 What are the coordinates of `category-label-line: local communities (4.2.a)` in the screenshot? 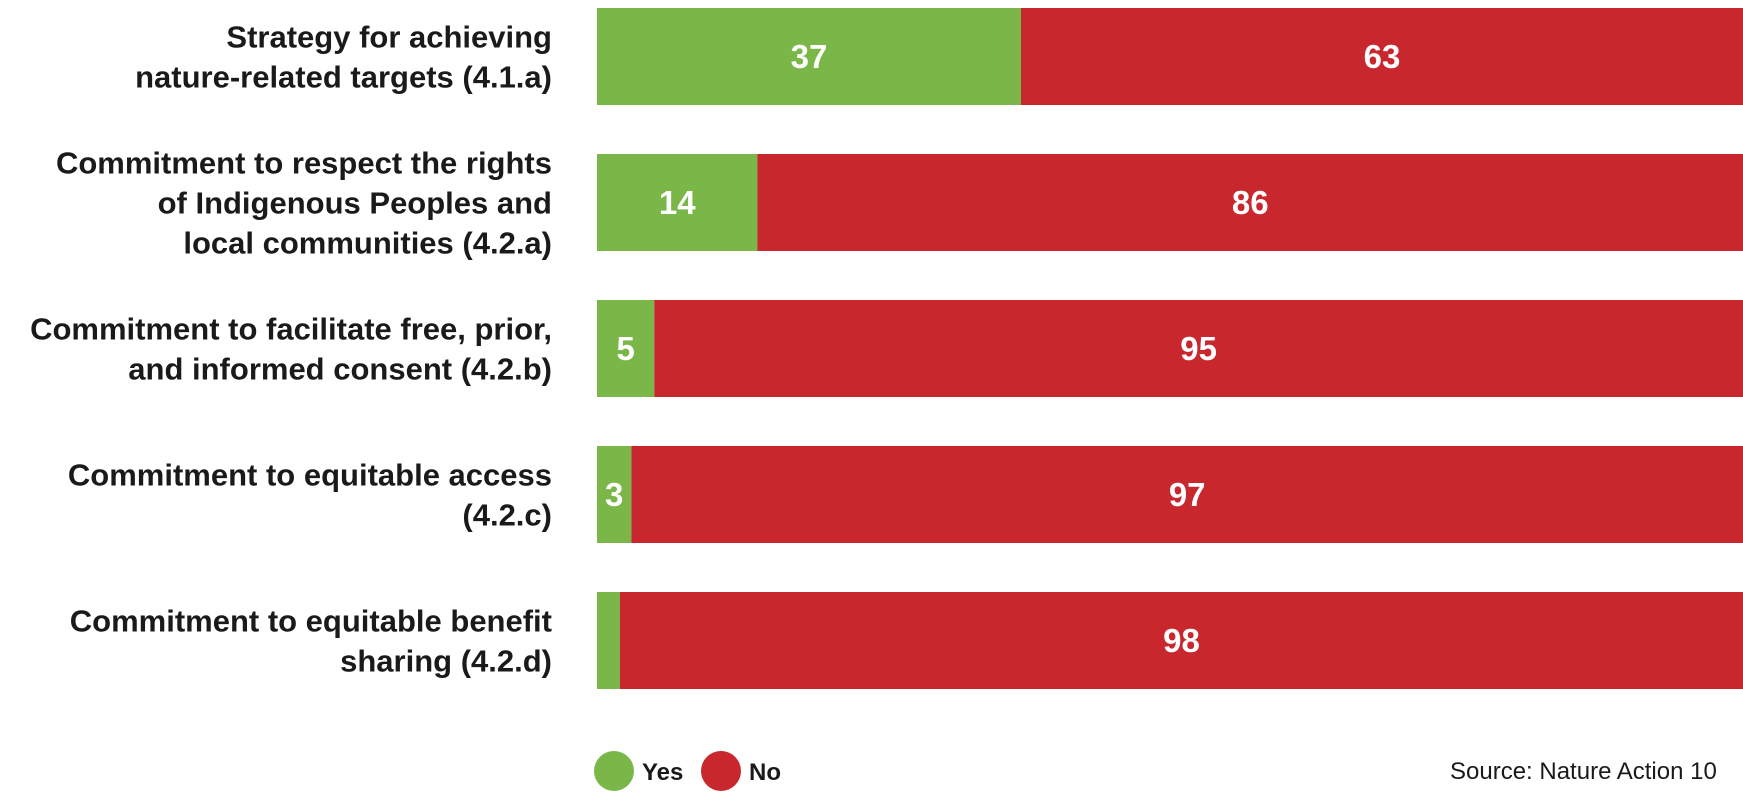 It's located at (367, 243).